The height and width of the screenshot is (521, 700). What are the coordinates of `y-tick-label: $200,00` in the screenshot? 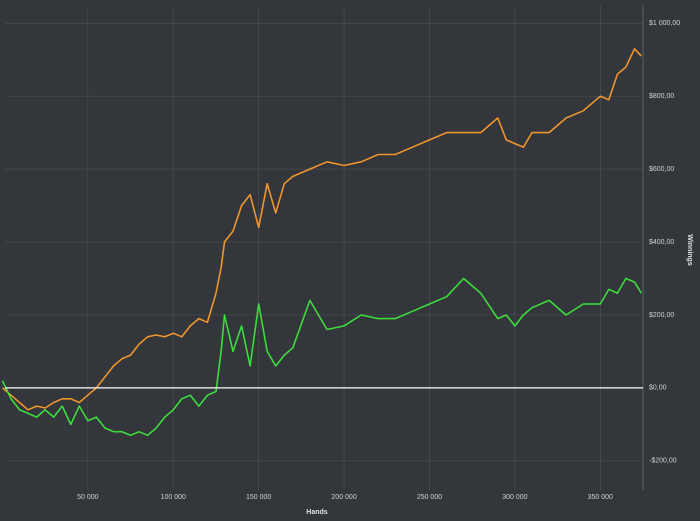 It's located at (661, 315).